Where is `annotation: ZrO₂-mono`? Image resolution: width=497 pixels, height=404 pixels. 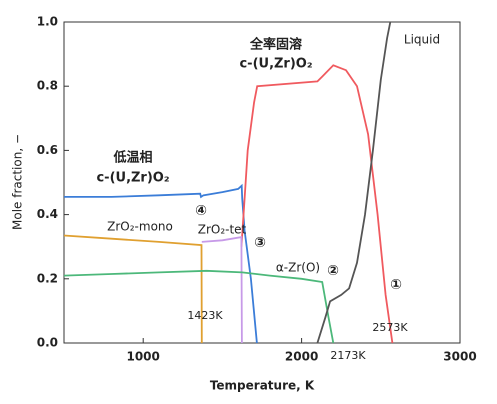 annotation: ZrO₂-mono is located at coordinates (140, 227).